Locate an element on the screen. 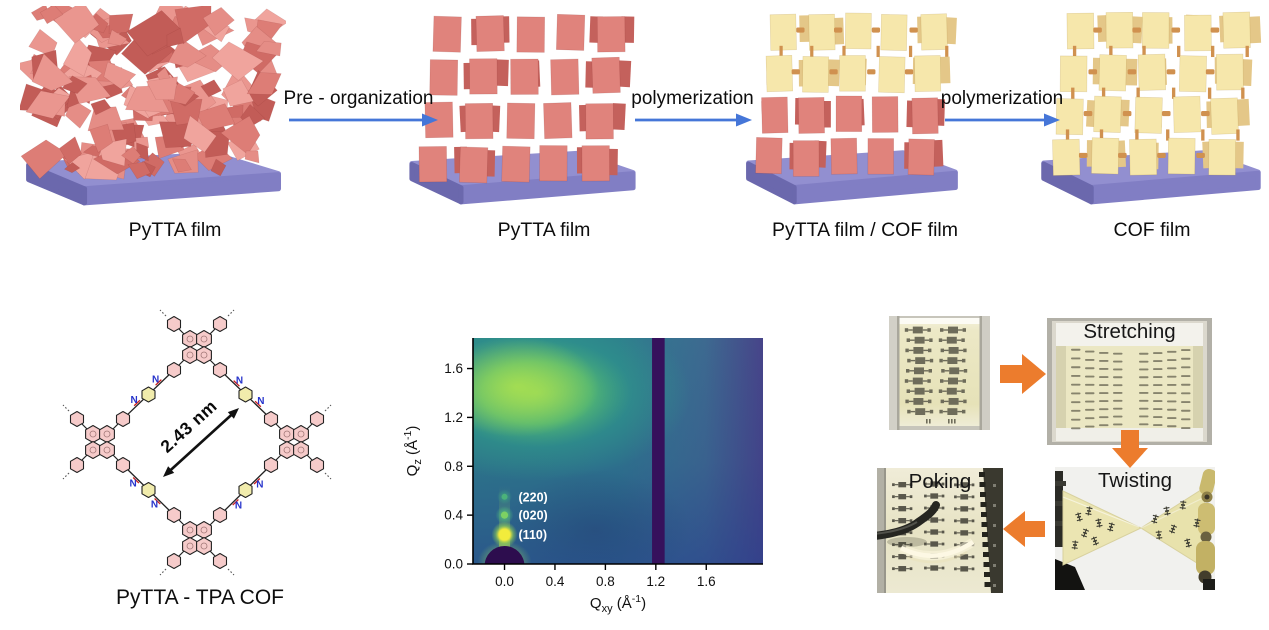 The height and width of the screenshot is (630, 1269). step-label-pre-organization: Pre - organization is located at coordinates (358, 98).